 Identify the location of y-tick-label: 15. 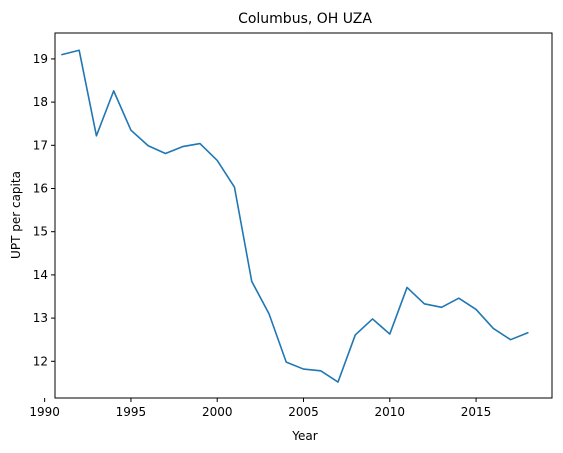
(40, 232).